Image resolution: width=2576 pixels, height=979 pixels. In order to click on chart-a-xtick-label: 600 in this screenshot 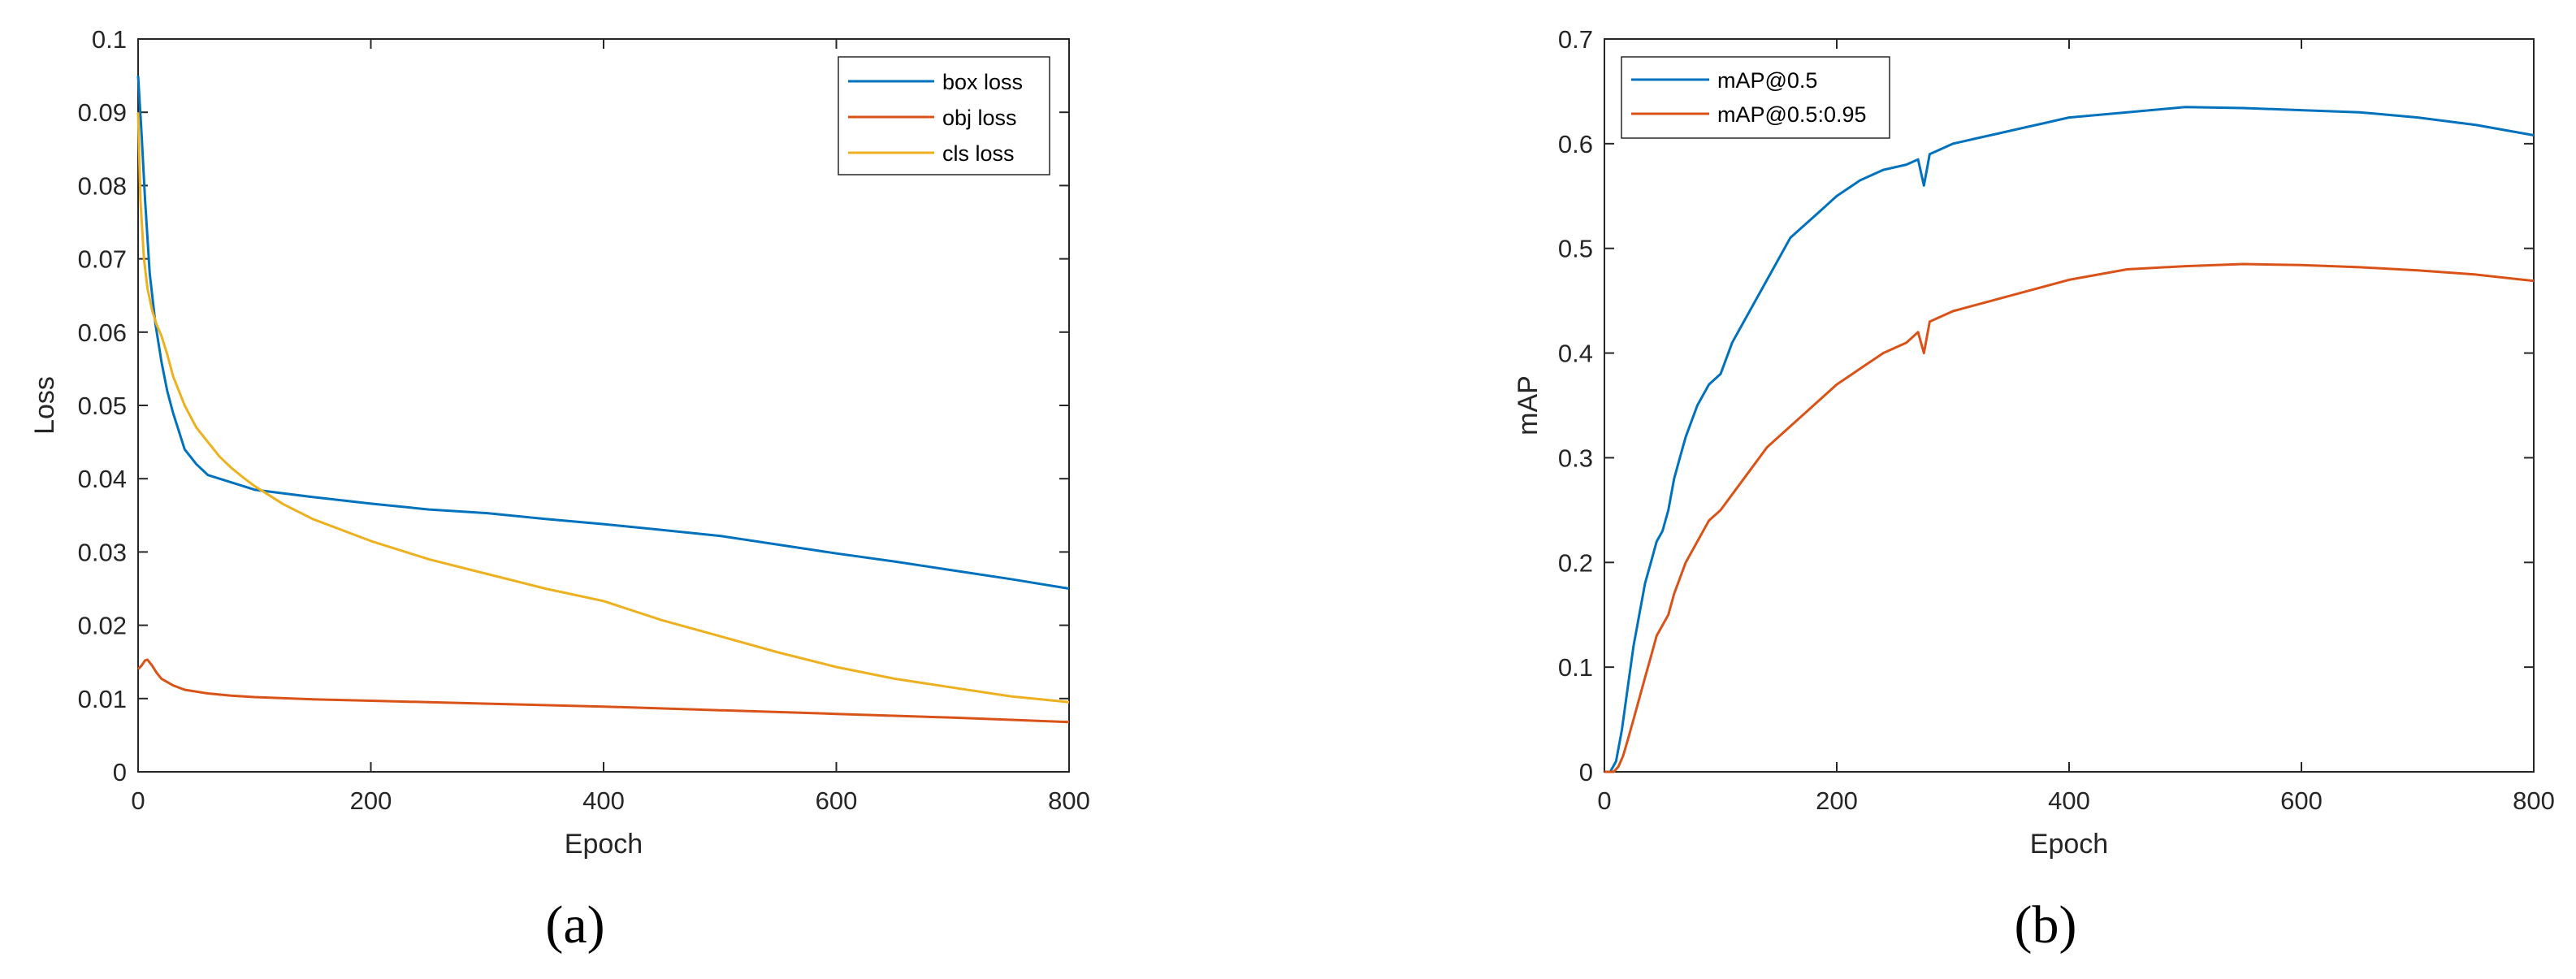, I will do `click(837, 801)`.